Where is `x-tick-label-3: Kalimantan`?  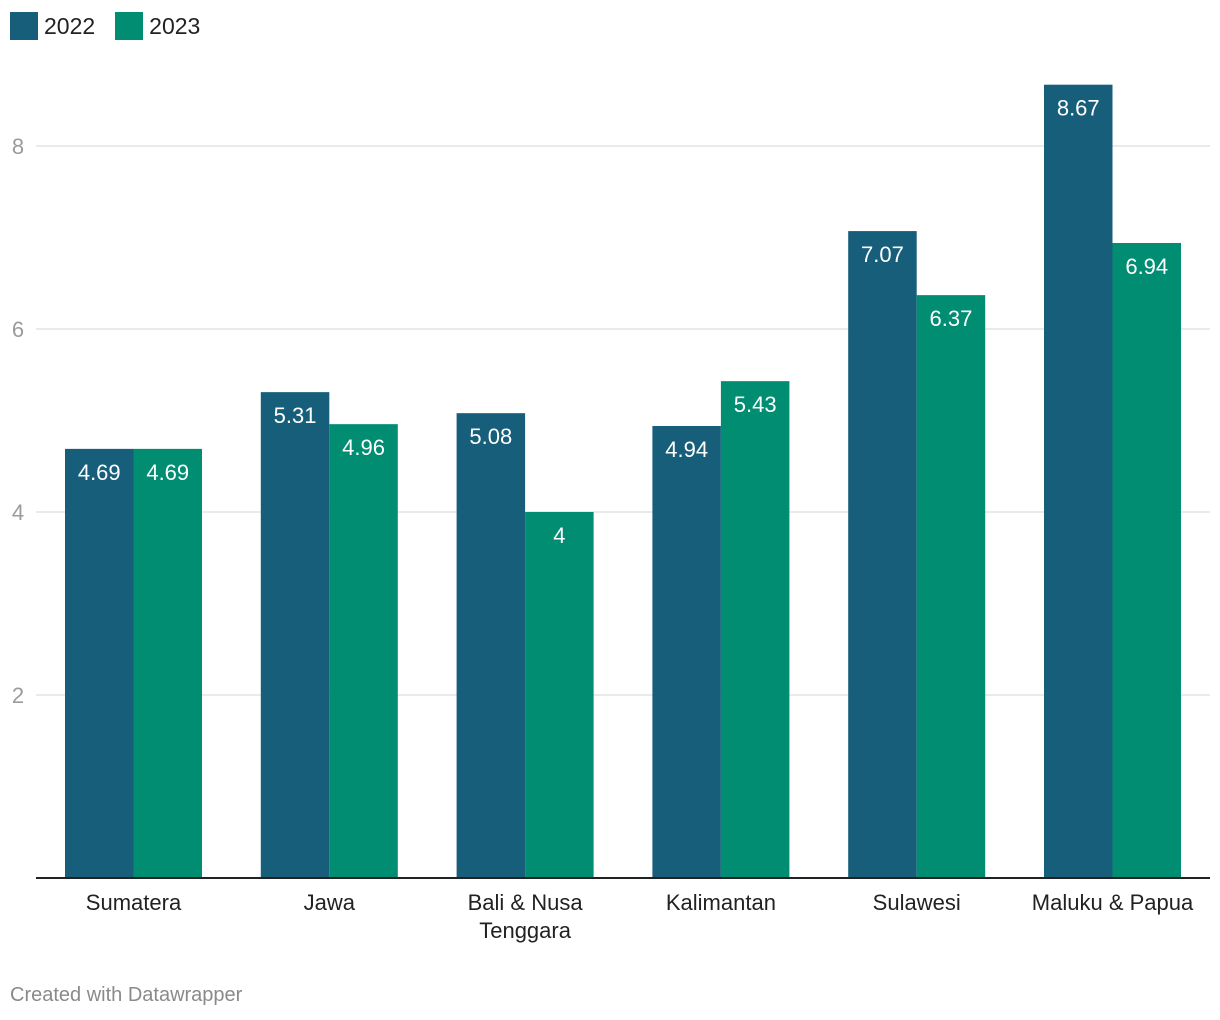
x-tick-label-3: Kalimantan is located at coordinates (721, 902).